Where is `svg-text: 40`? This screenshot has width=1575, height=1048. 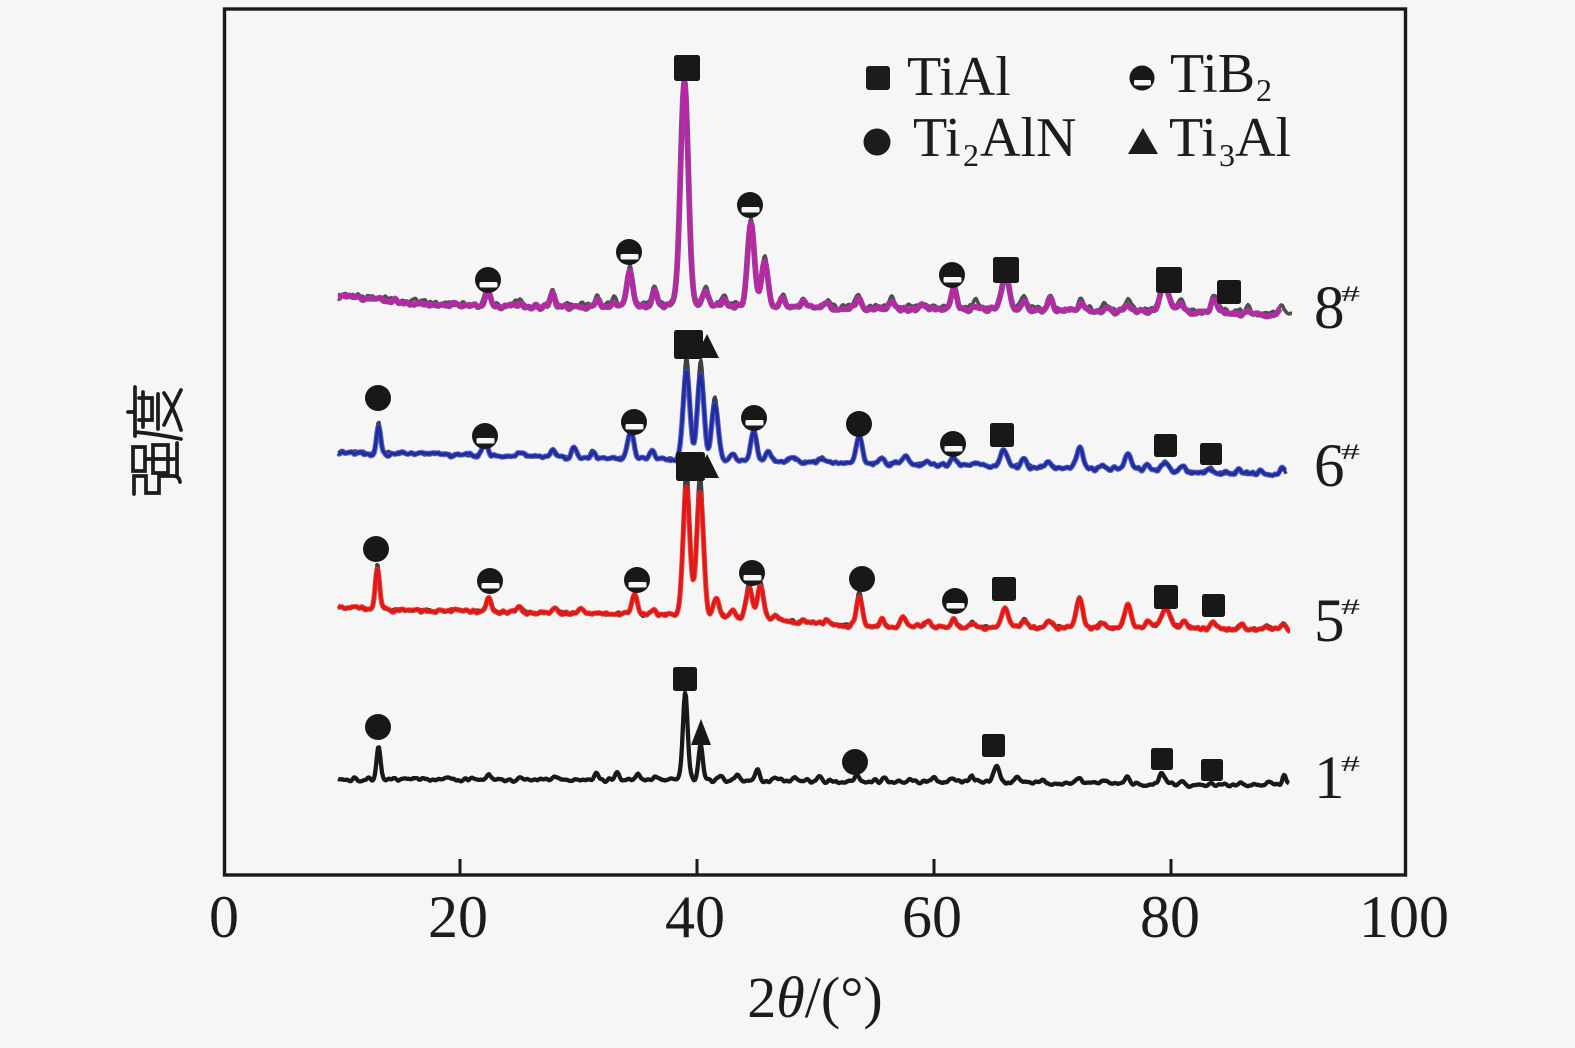
svg-text: 40 is located at coordinates (695, 917).